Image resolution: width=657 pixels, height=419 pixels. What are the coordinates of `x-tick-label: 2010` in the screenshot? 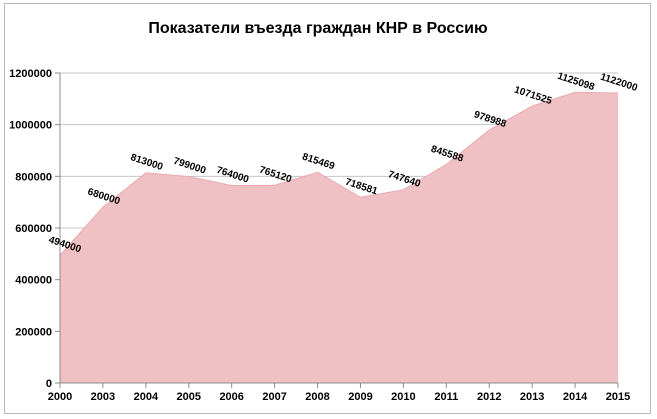 It's located at (403, 397).